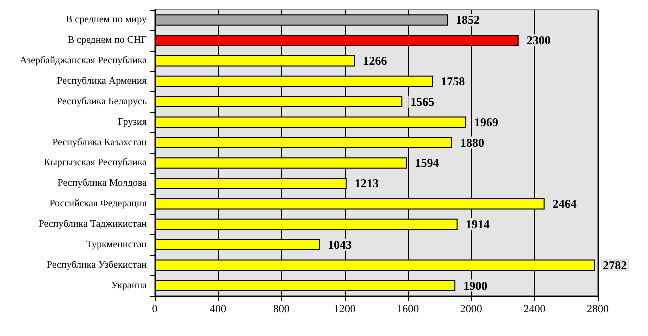  What do you see at coordinates (219, 310) in the screenshot?
I see `x-tick-label: 400` at bounding box center [219, 310].